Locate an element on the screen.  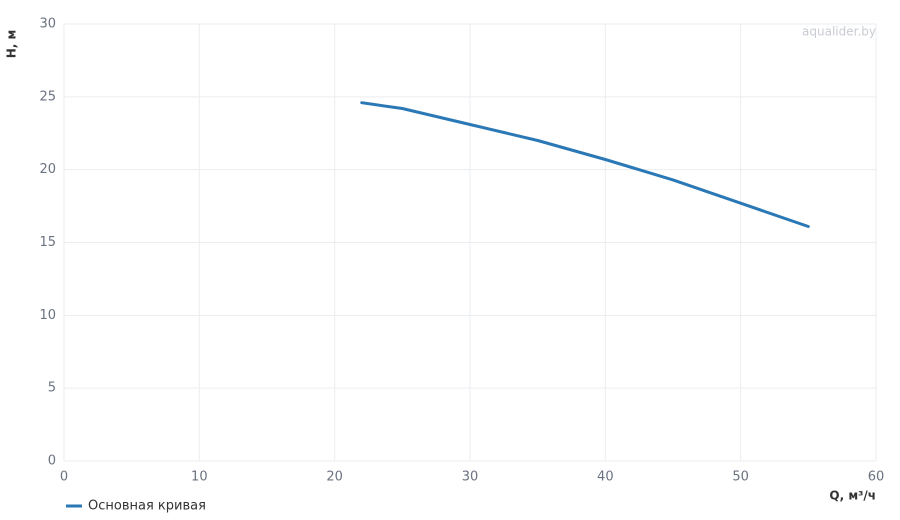
legend-label: Основная кривая is located at coordinates (147, 506).